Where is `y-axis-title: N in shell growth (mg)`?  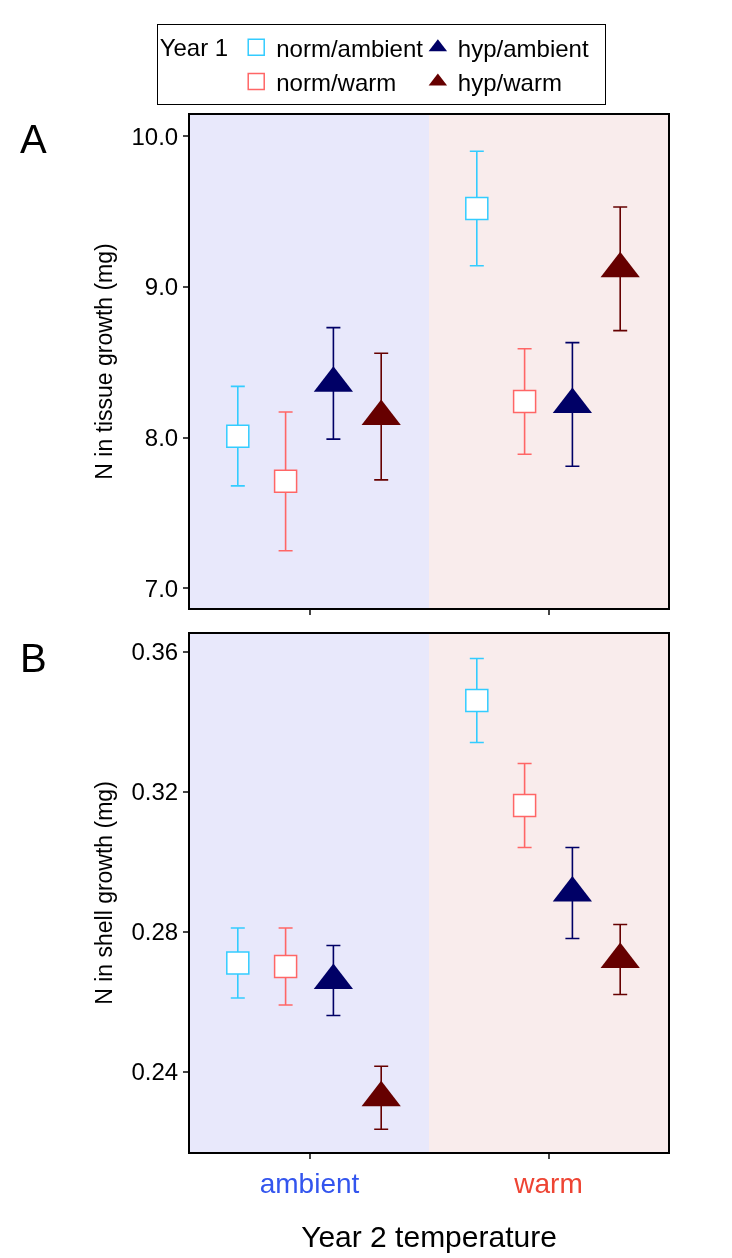 y-axis-title: N in shell growth (mg) is located at coordinates (104, 893).